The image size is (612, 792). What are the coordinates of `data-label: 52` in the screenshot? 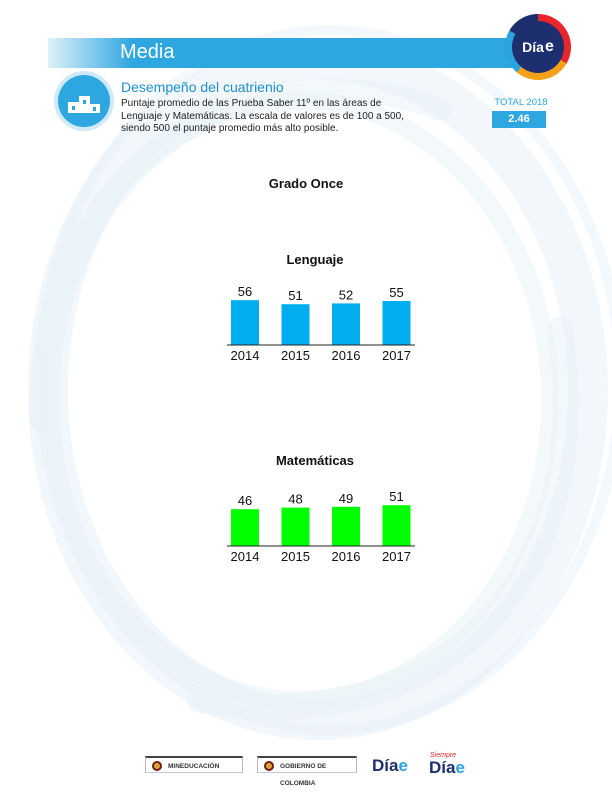 It's located at (346, 294).